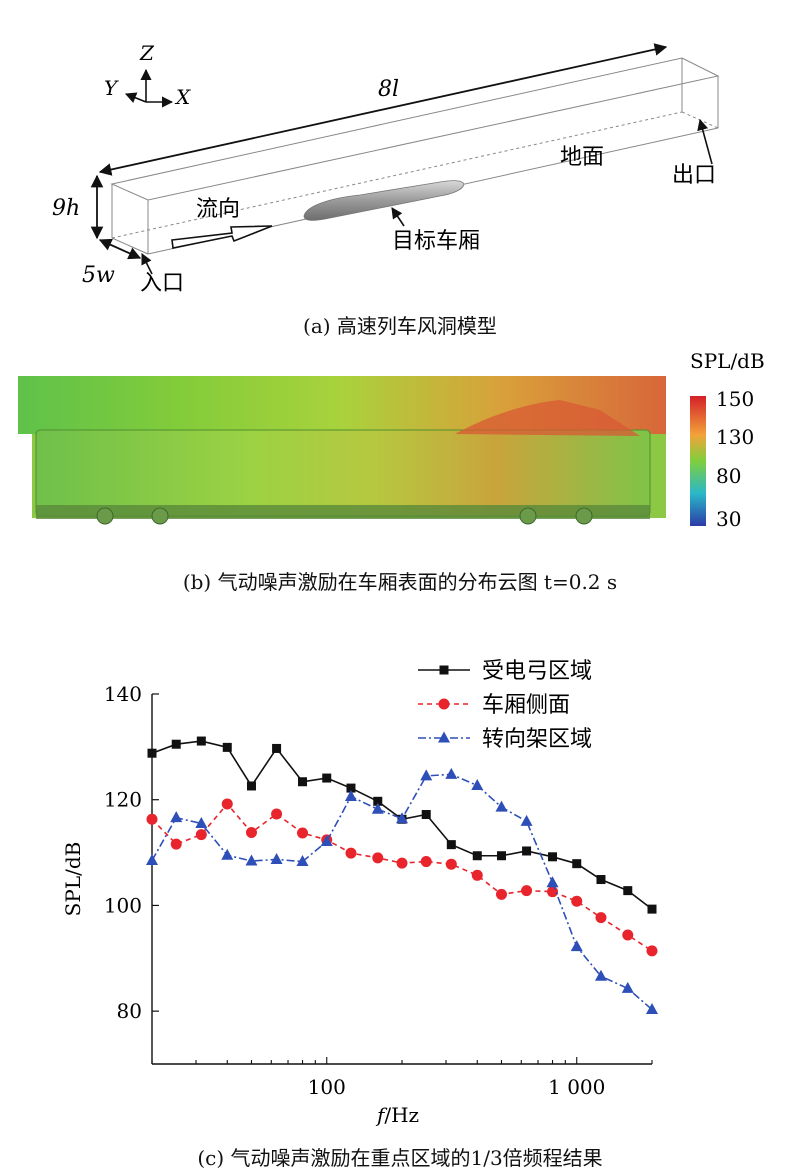 The height and width of the screenshot is (1176, 800). What do you see at coordinates (694, 175) in the screenshot?
I see `outlet-label: 出口` at bounding box center [694, 175].